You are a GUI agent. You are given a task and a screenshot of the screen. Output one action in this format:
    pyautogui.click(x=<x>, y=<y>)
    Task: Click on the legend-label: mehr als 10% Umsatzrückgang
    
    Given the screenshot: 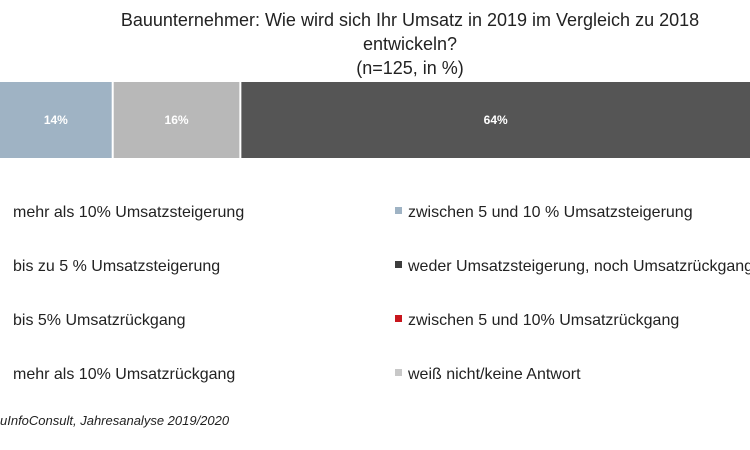 What is the action you would take?
    pyautogui.click(x=124, y=374)
    